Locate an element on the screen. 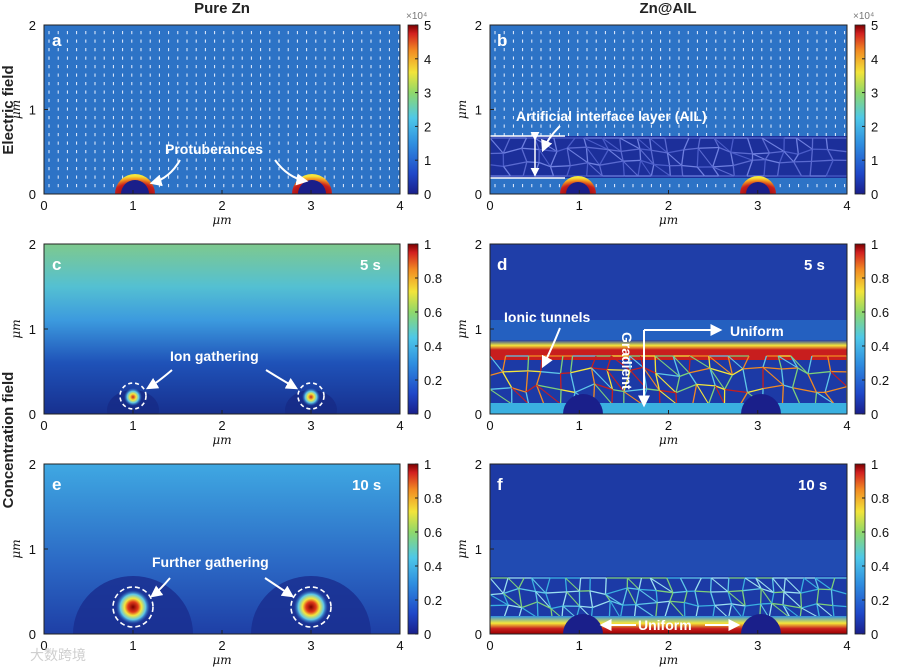 The height and width of the screenshot is (669, 902). annotation-uniform-d: Uniform is located at coordinates (757, 331).